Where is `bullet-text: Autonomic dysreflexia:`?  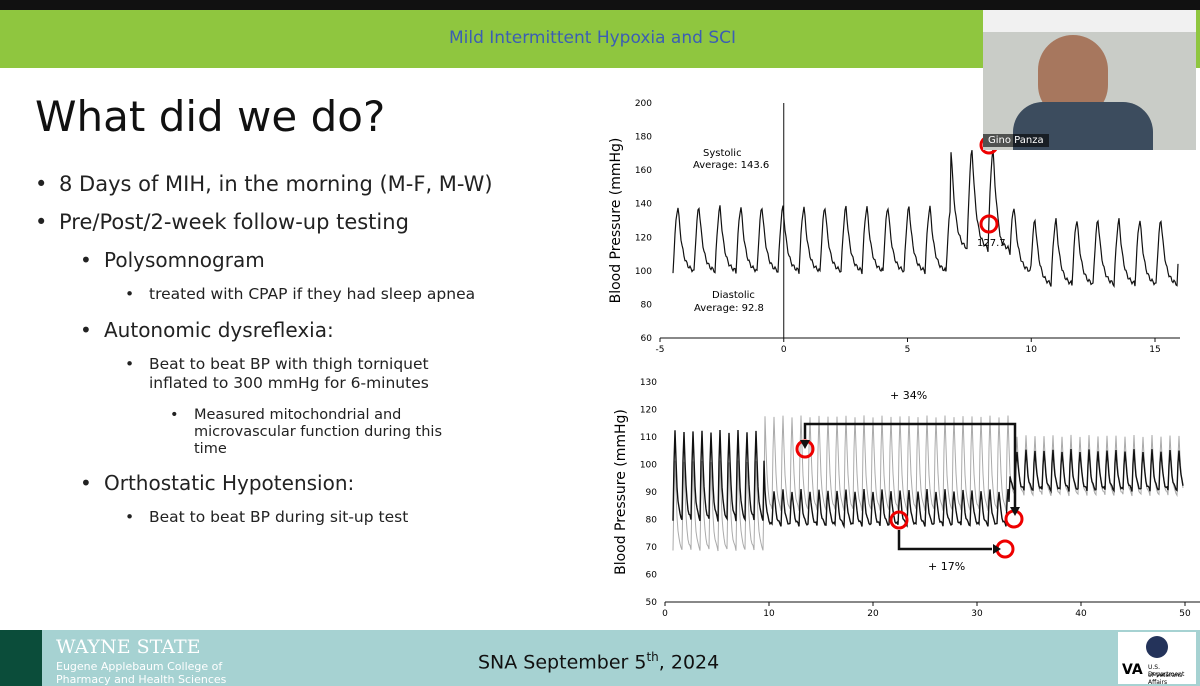
bullet-text: Autonomic dysreflexia: is located at coordinates (219, 329).